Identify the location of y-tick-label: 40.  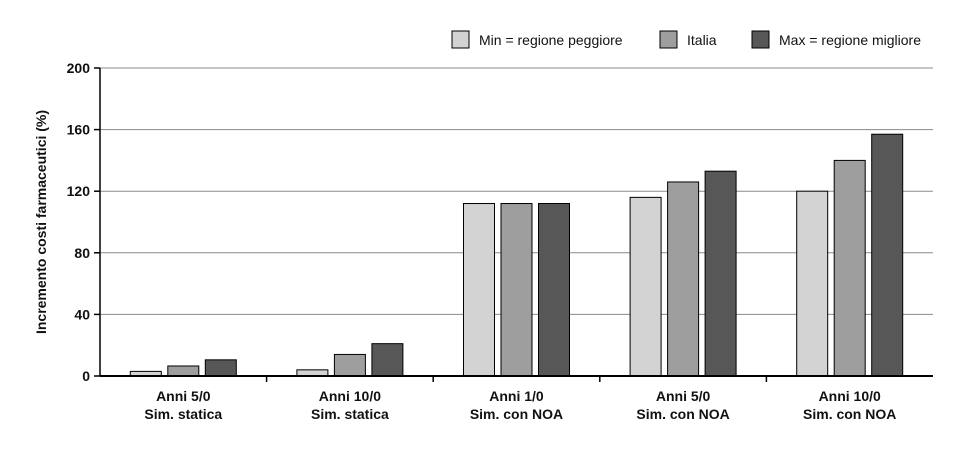
(82, 314).